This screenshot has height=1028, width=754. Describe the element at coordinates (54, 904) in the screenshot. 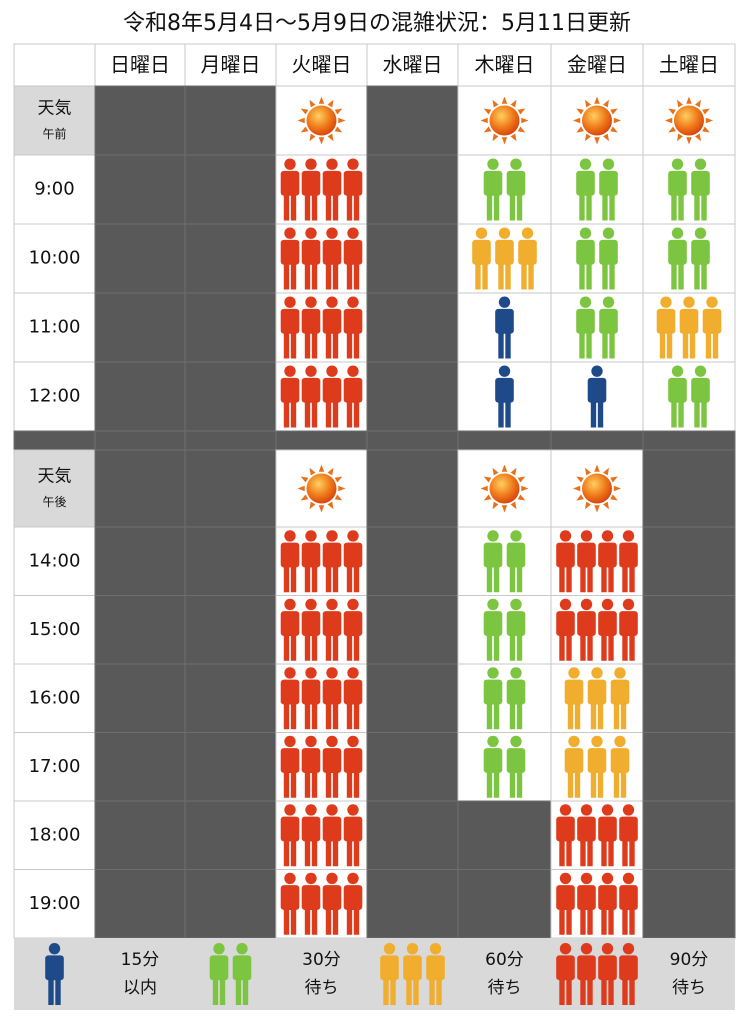

I see `time-cell` at that location.